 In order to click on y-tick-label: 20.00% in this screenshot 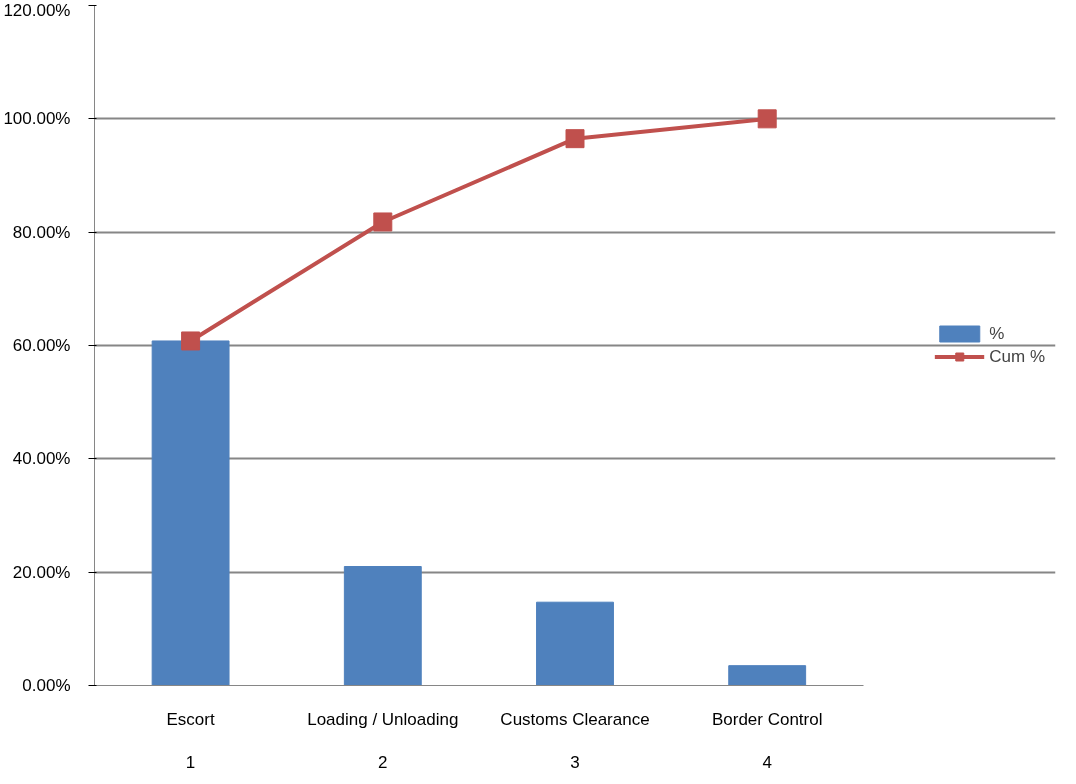, I will do `click(41, 572)`.